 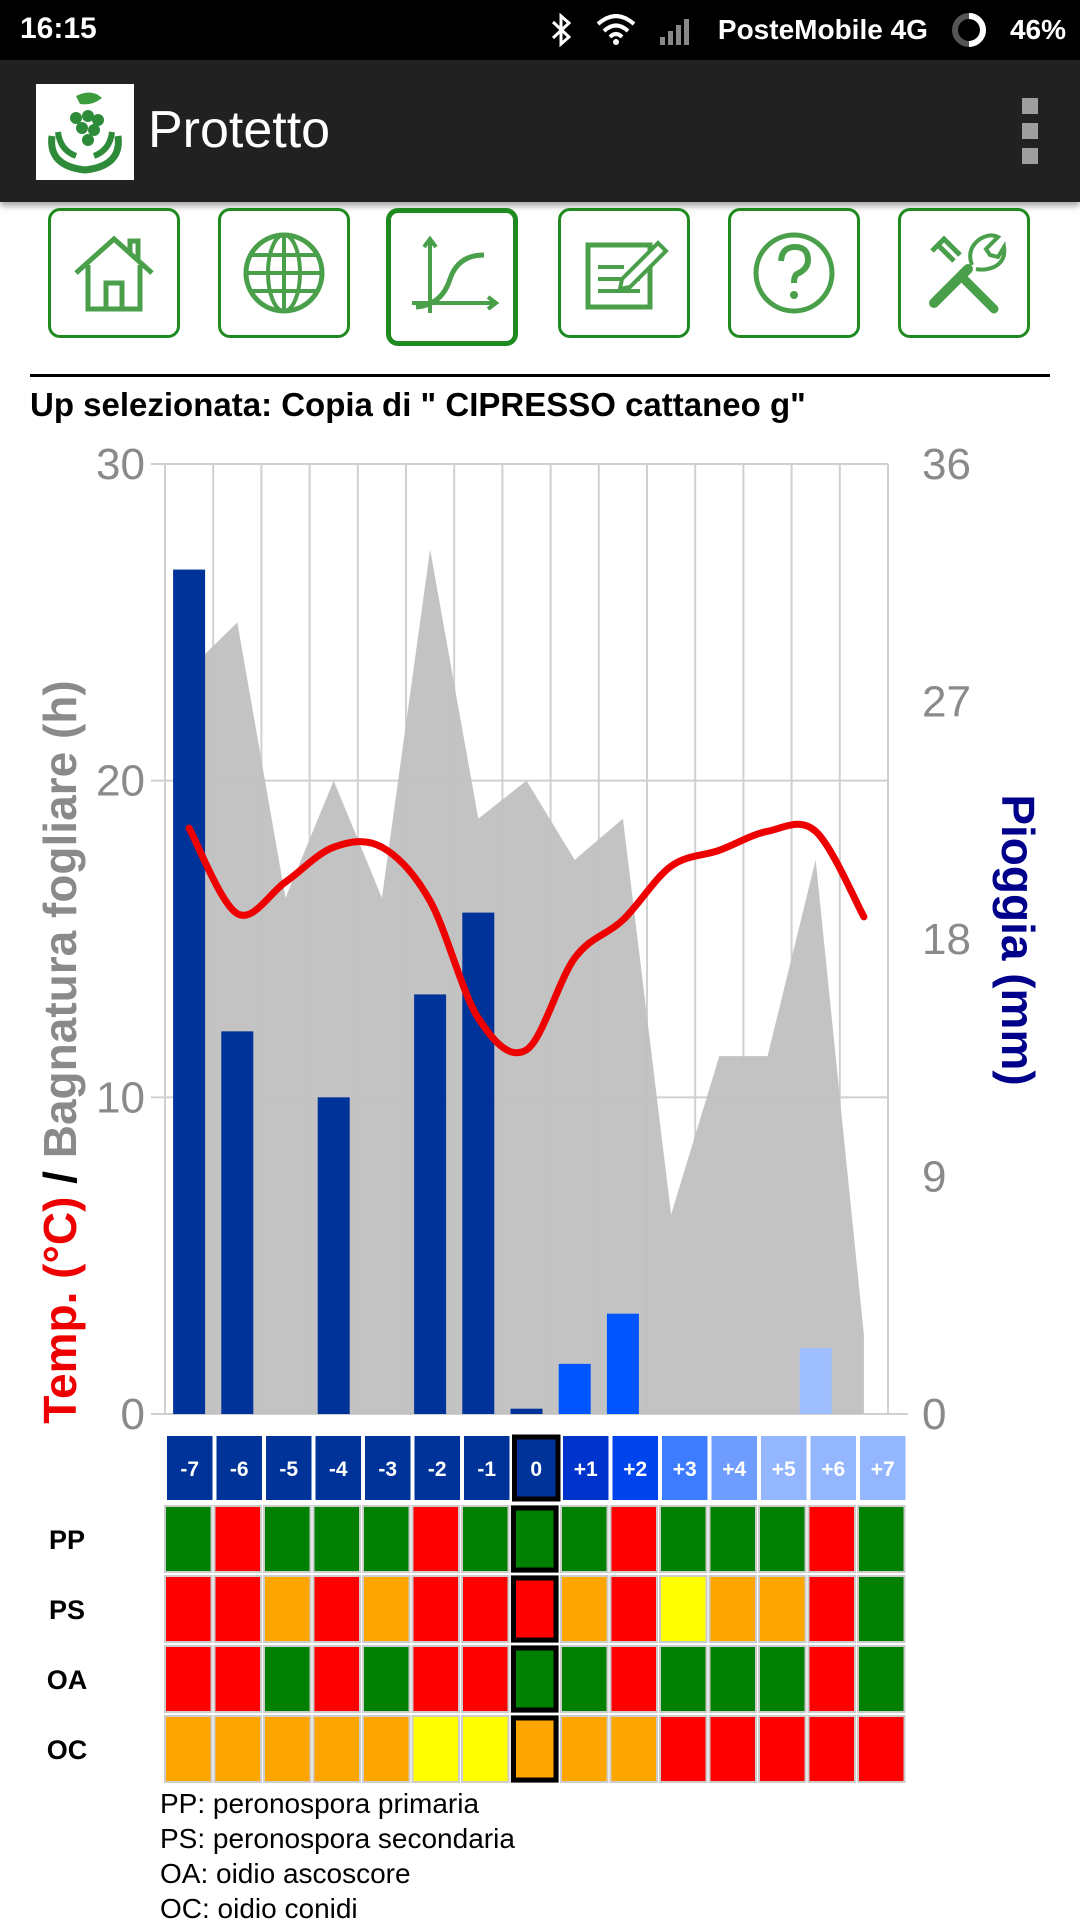 I want to click on menu-dot-icon, so click(x=1030, y=156).